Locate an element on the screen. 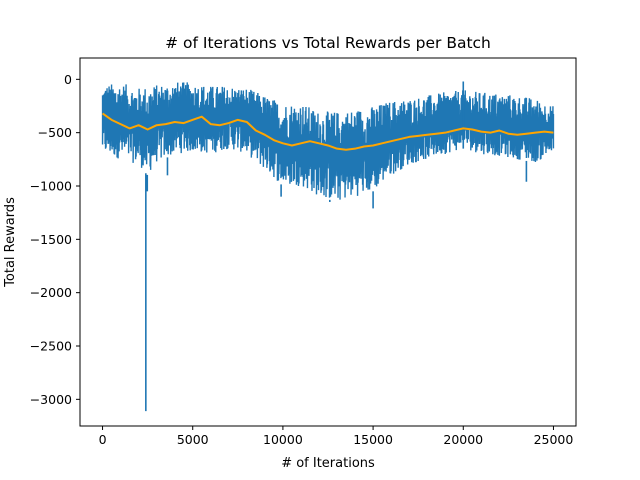 This screenshot has width=640, height=480. x-axis: 0 5000 10000 15000 20000 25000 is located at coordinates (336, 436).